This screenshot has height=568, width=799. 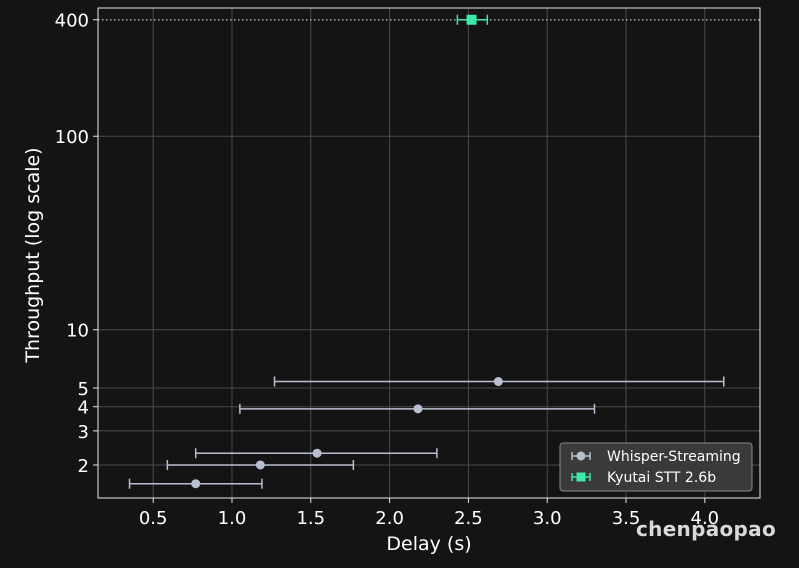 I want to click on y-tick-label: 4, so click(x=83, y=408).